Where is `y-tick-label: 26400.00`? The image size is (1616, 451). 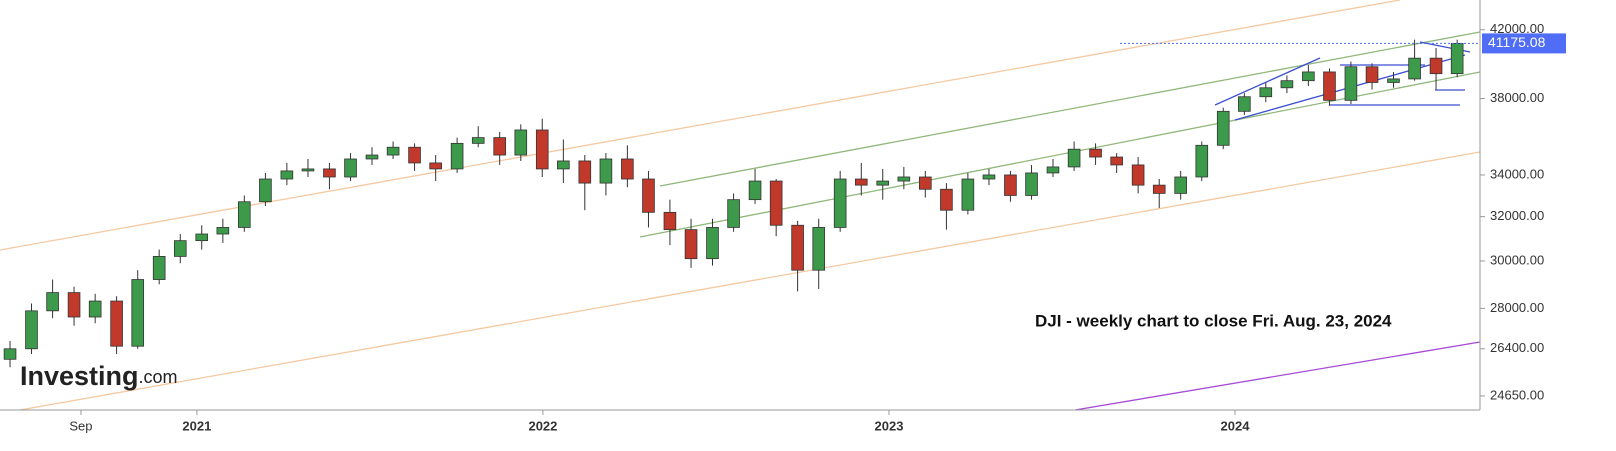
y-tick-label: 26400.00 is located at coordinates (1517, 347).